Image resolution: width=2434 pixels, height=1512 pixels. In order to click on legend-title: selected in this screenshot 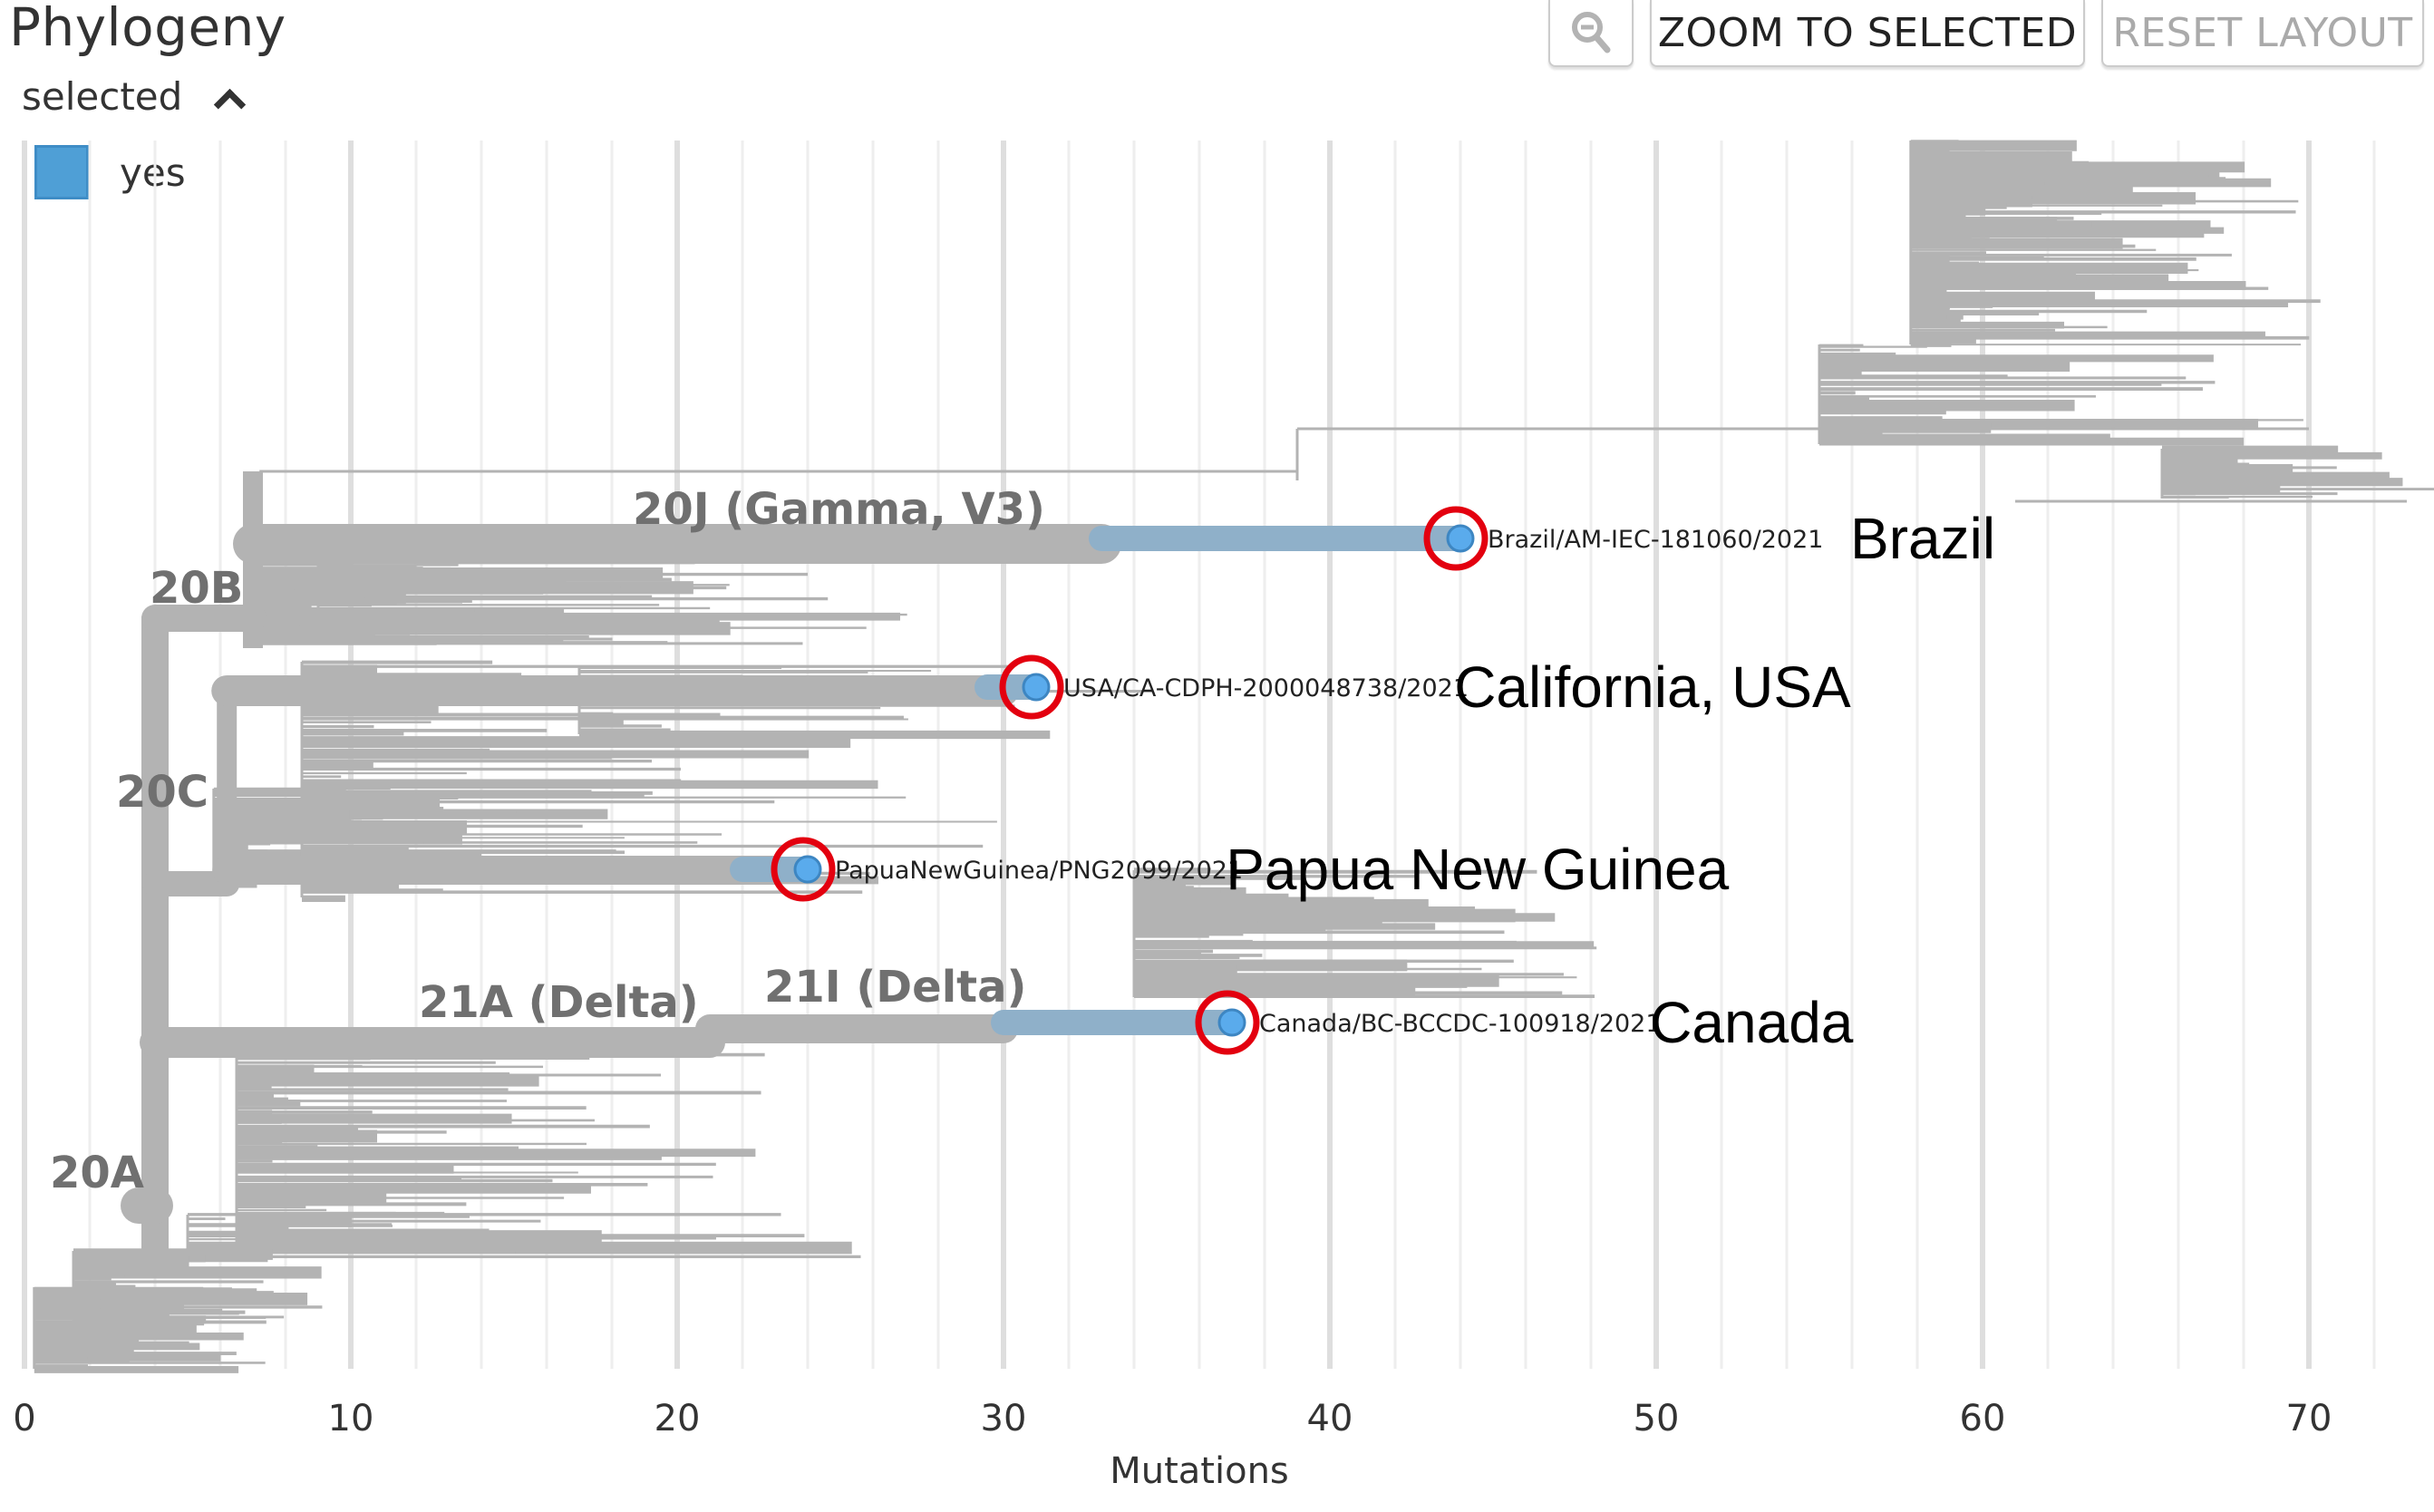, I will do `click(102, 97)`.